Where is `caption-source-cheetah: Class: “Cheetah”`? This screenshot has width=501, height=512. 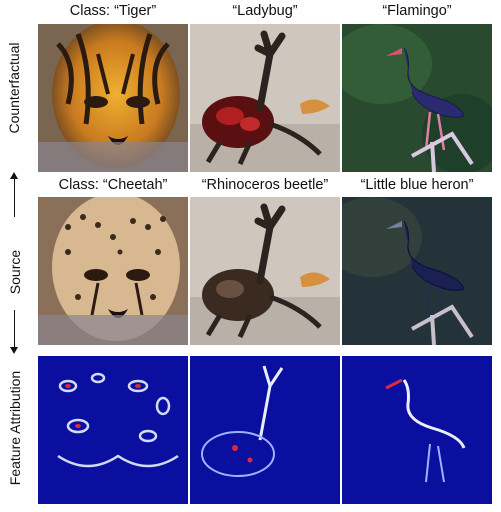
caption-source-cheetah: Class: “Cheetah” is located at coordinates (113, 185).